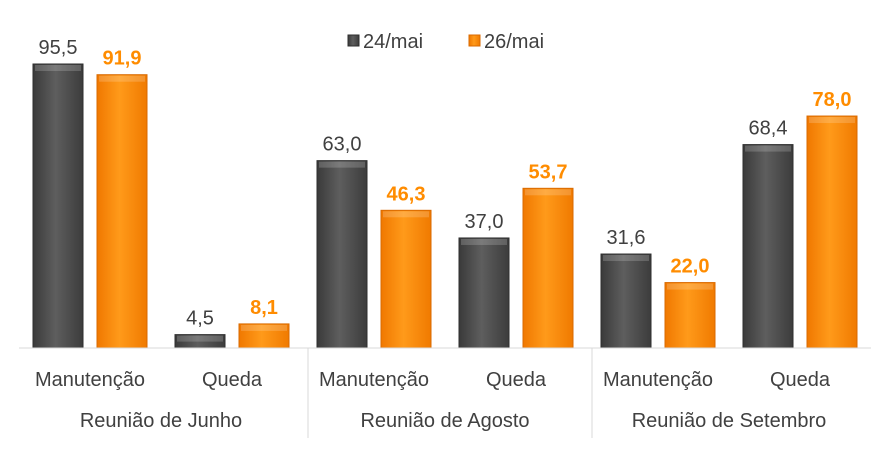  What do you see at coordinates (200, 319) in the screenshot?
I see `value-label: 4,5` at bounding box center [200, 319].